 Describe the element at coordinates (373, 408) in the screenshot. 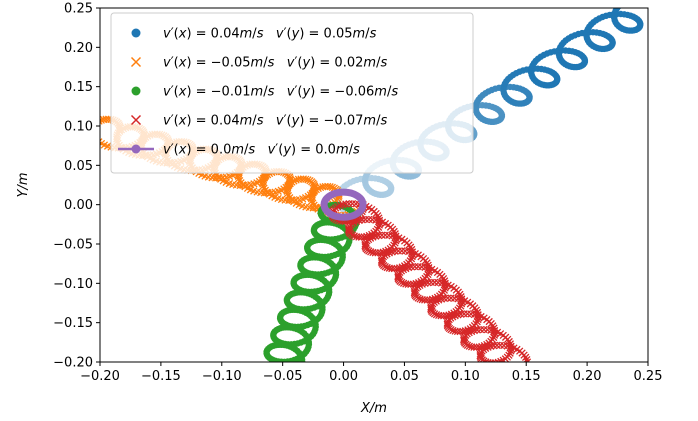

I see `x-axis-label: X/m` at that location.